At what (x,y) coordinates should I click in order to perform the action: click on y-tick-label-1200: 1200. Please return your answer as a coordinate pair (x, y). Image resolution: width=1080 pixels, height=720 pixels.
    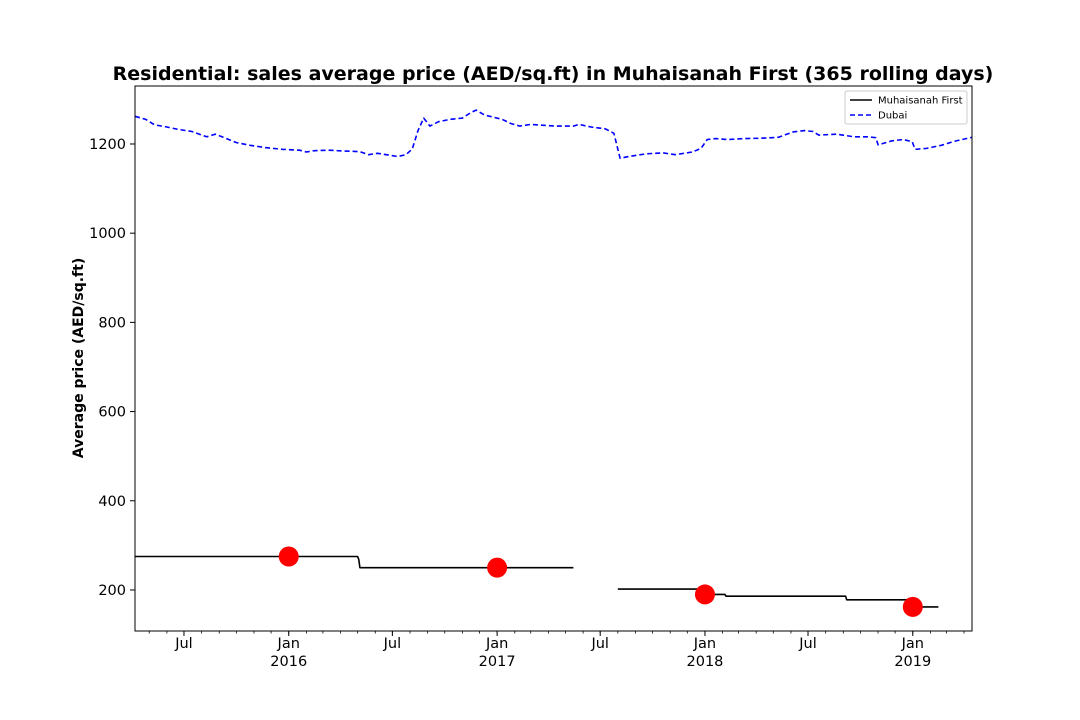
    Looking at the image, I should click on (107, 145).